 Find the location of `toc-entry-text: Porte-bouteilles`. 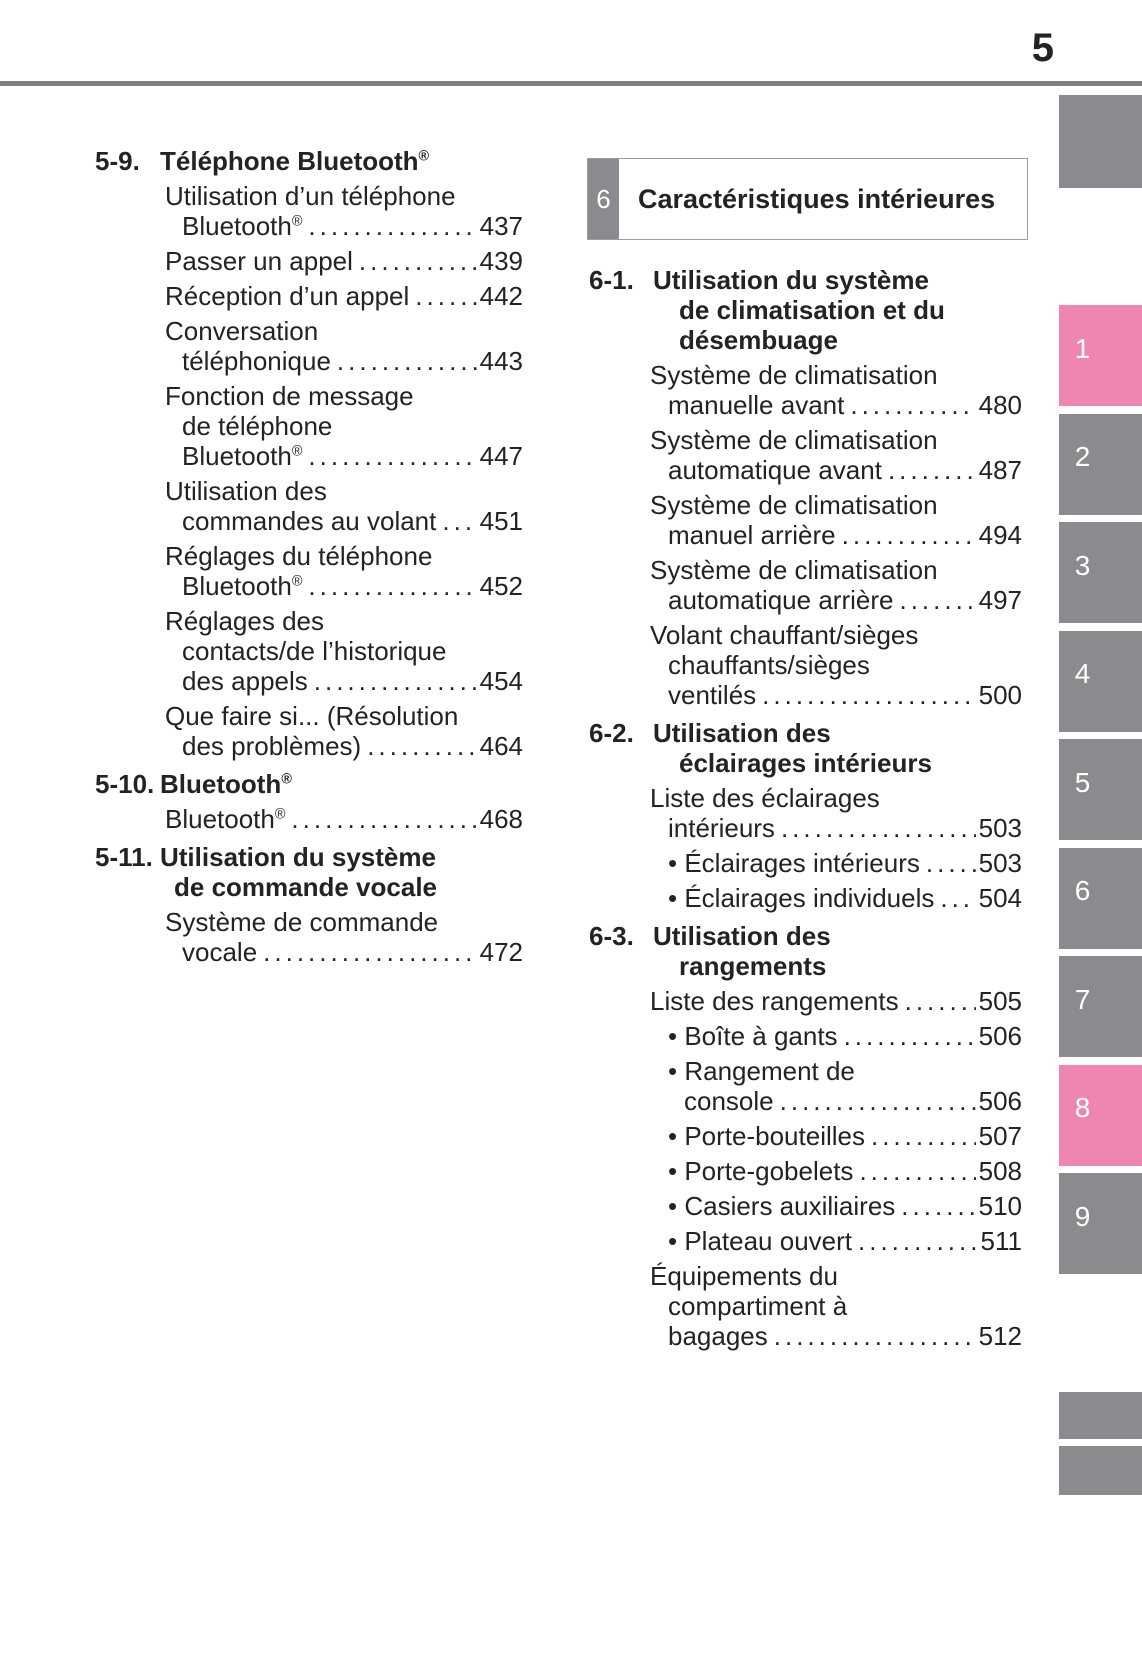

toc-entry-text: Porte-bouteilles is located at coordinates (774, 1136).